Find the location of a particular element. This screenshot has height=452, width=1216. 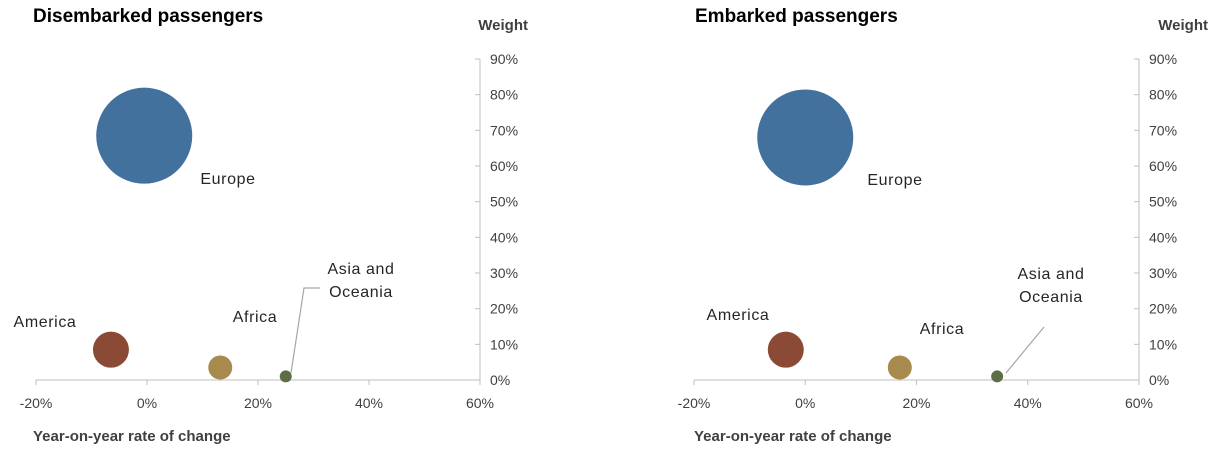

chart-title: Embarked passengers is located at coordinates (796, 16).